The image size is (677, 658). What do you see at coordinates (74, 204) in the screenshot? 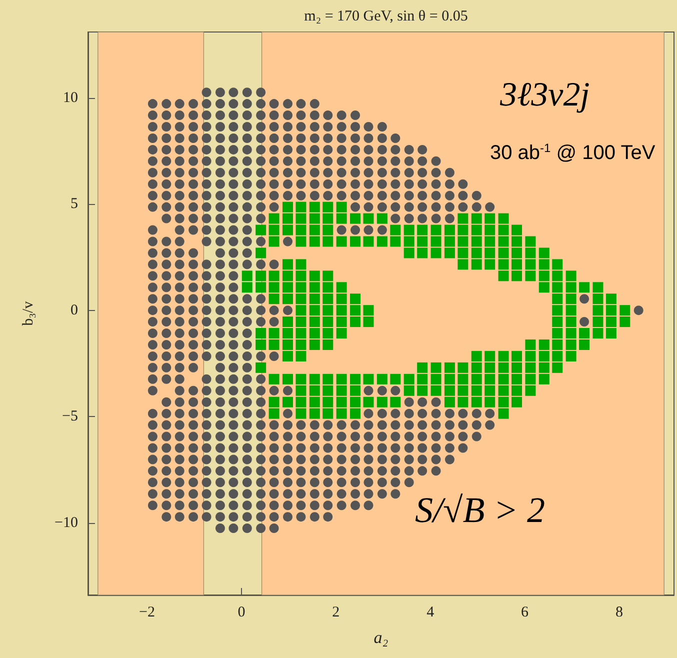
I see `y-tick-label: 5` at bounding box center [74, 204].